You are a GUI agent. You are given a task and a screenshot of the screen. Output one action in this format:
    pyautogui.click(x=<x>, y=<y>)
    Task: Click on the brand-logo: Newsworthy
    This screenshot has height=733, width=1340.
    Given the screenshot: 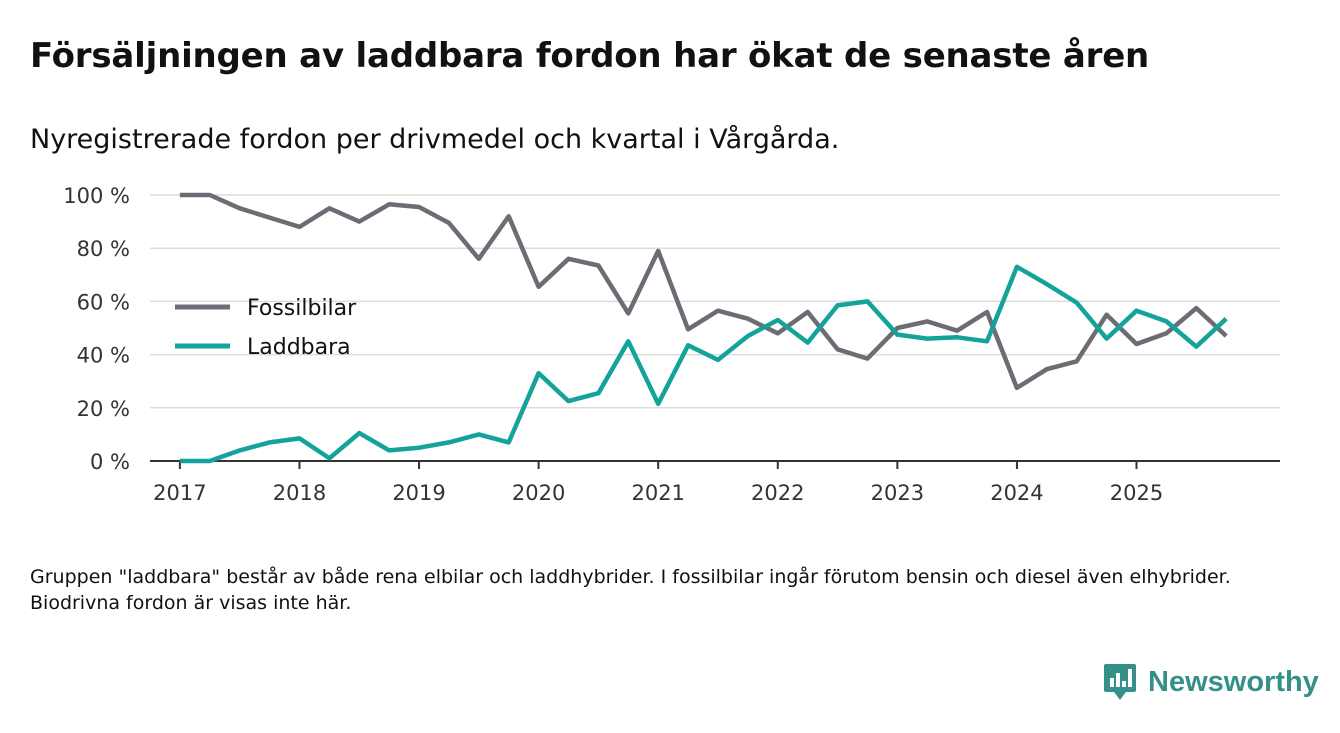 What is the action you would take?
    pyautogui.click(x=1210, y=682)
    